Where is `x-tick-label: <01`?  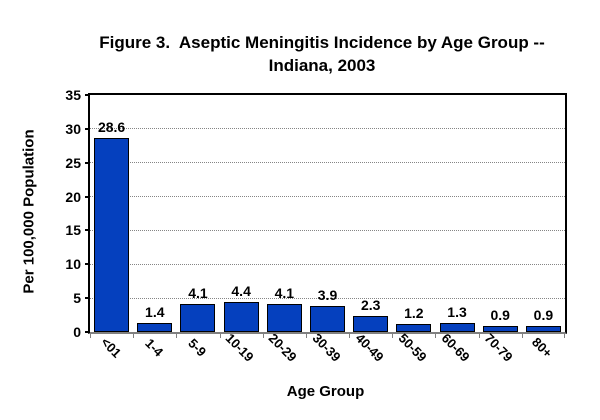 x-tick-label: <01 is located at coordinates (110, 347).